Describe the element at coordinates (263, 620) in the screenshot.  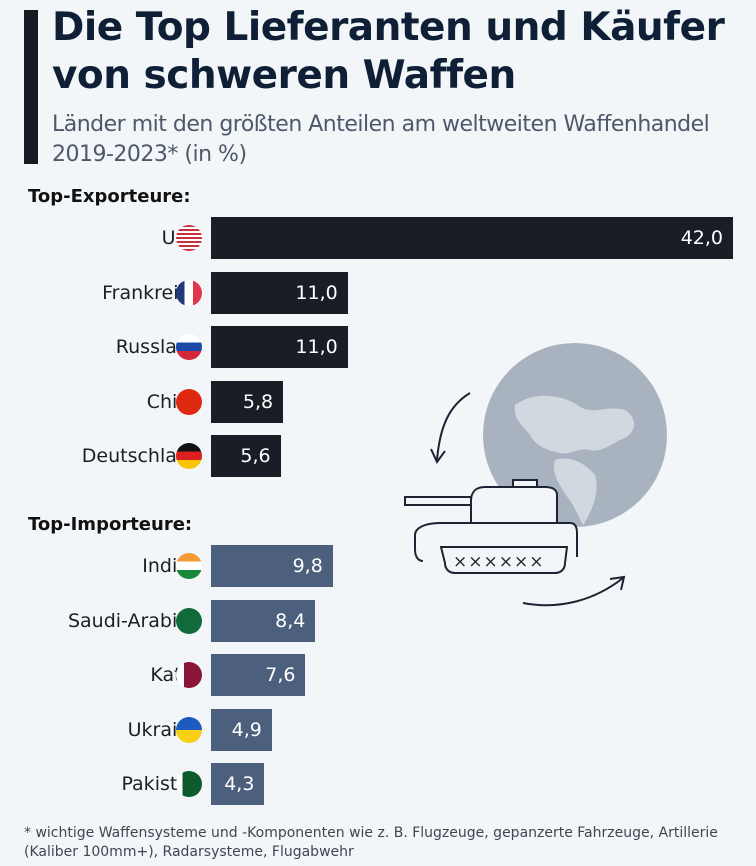
I see `bar: 8,4` at that location.